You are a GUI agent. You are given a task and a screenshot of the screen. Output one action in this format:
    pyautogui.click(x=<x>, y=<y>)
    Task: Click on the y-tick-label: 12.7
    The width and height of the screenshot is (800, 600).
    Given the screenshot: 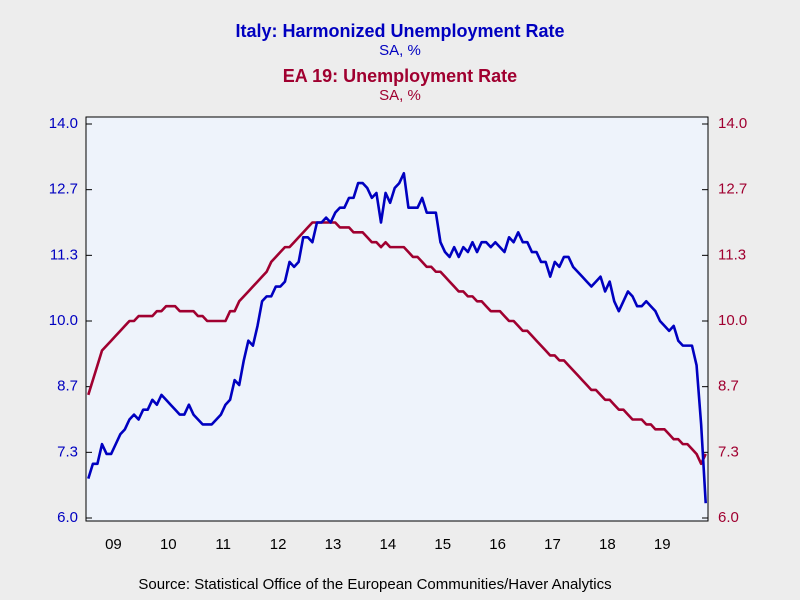 What is the action you would take?
    pyautogui.click(x=63, y=189)
    